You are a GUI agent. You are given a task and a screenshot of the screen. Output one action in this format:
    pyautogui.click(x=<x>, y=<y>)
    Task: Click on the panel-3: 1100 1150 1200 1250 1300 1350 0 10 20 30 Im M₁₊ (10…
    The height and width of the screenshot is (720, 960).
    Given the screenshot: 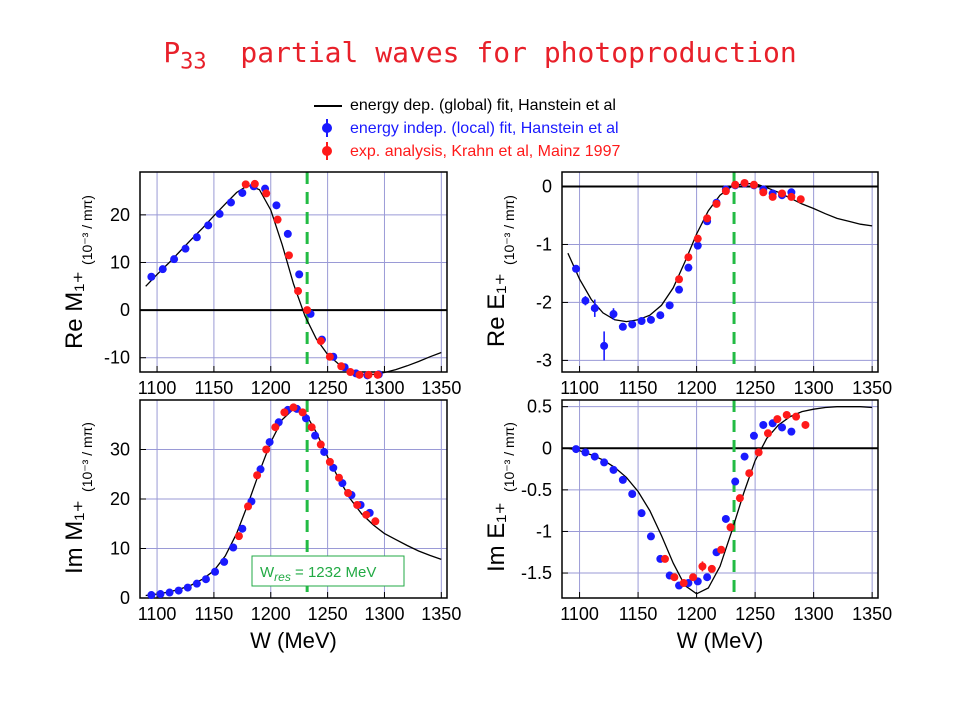 What is the action you would take?
    pyautogui.click(x=261, y=526)
    